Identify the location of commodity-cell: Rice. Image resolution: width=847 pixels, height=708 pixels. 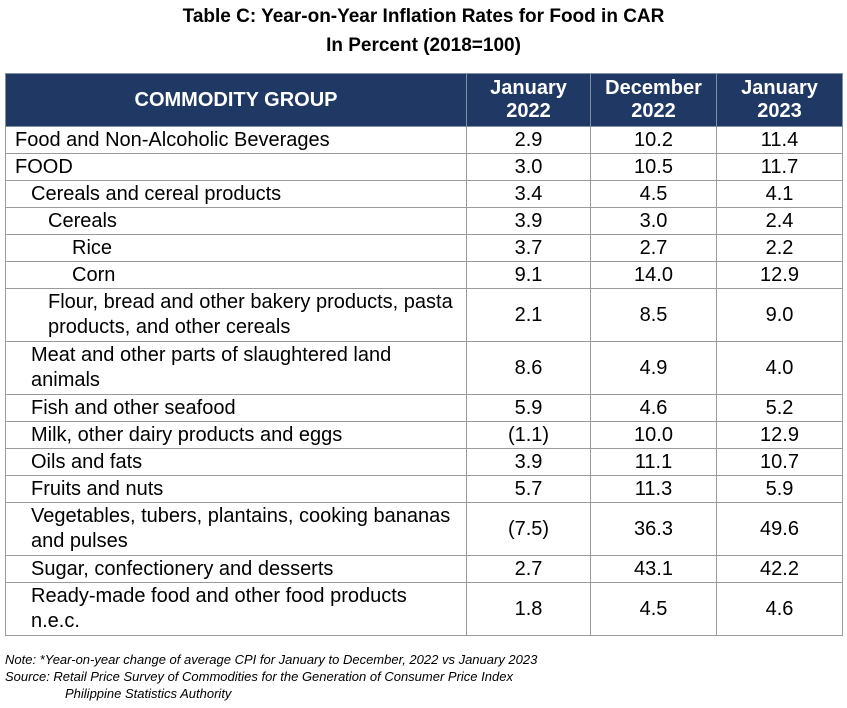
(236, 248).